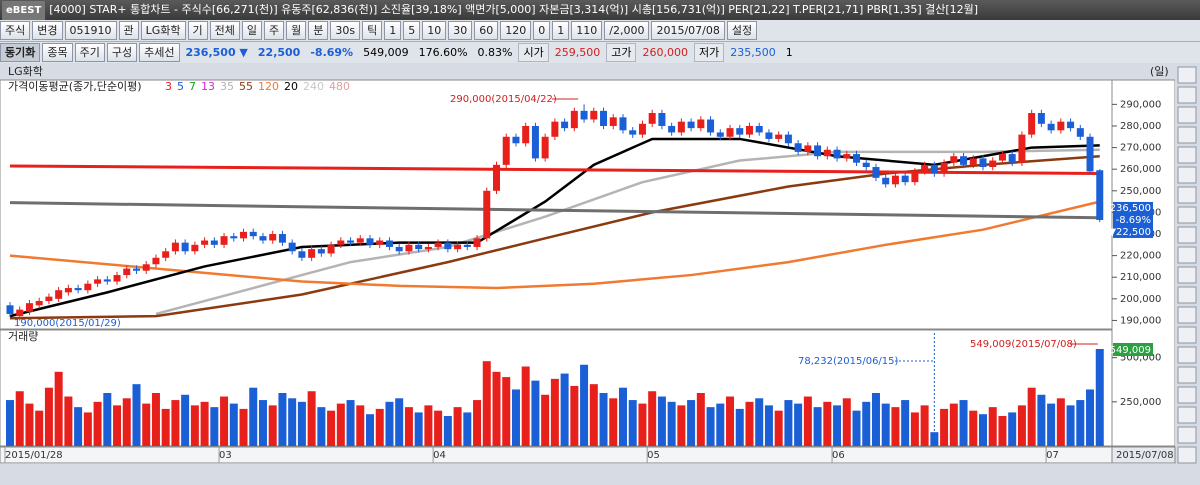  I want to click on toolbar-button: 종목, so click(57, 52).